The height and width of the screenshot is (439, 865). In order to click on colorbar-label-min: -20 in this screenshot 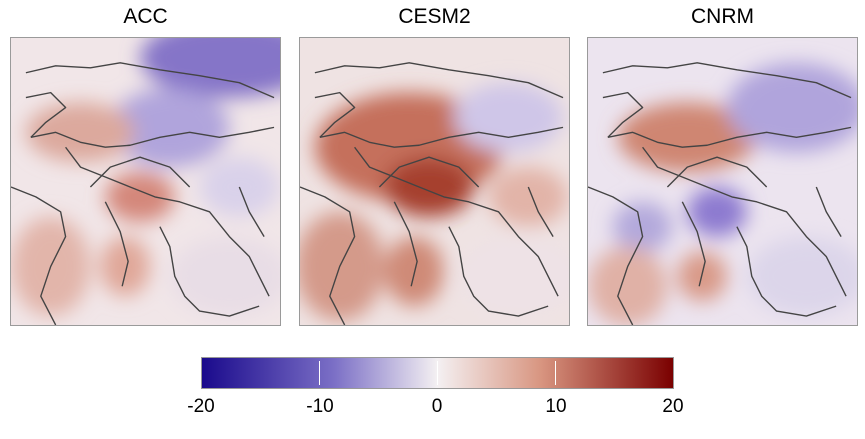, I will do `click(201, 406)`.